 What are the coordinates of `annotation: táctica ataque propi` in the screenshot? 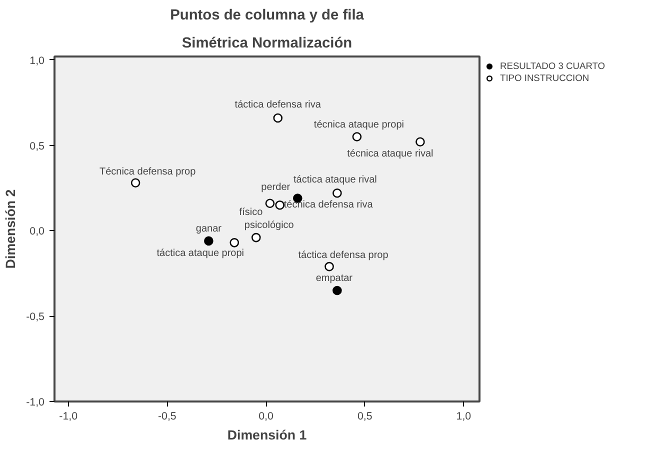 It's located at (200, 254).